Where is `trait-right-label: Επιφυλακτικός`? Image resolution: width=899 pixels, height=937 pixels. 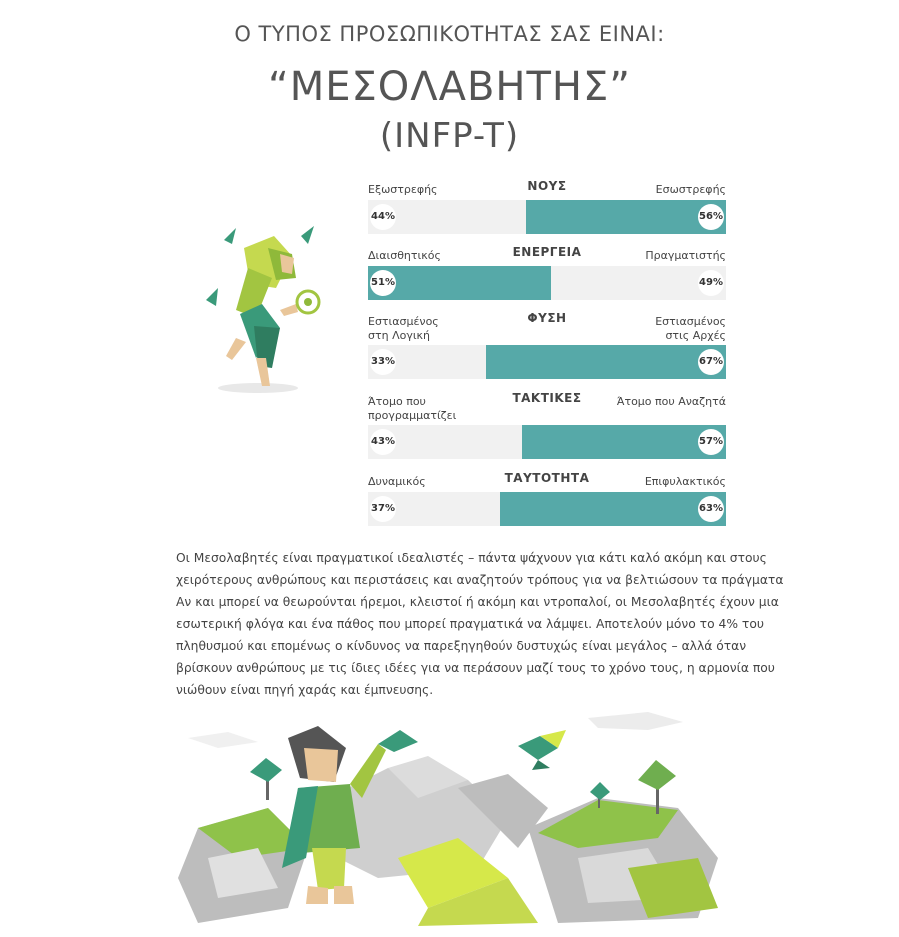 trait-right-label: Επιφυλακτικός is located at coordinates (685, 481).